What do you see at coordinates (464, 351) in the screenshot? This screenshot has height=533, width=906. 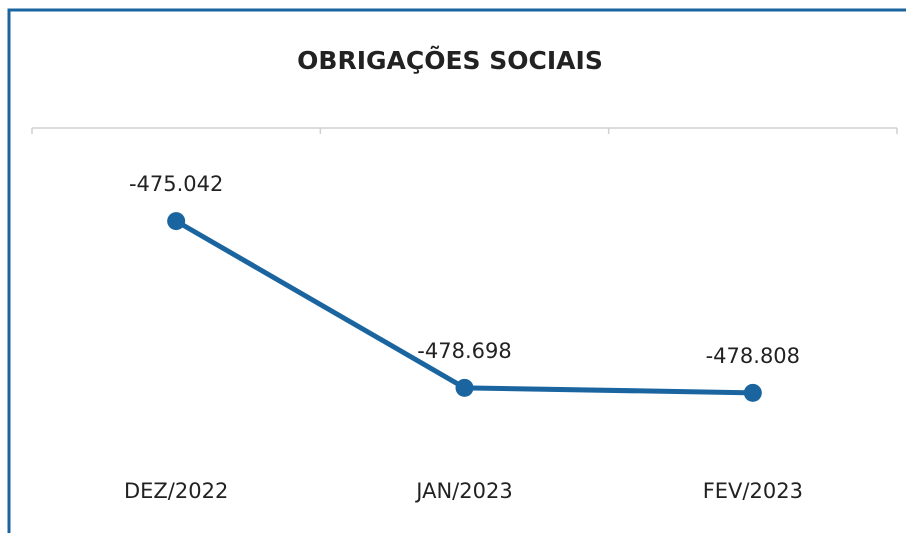 I see `data-label: -478.698` at bounding box center [464, 351].